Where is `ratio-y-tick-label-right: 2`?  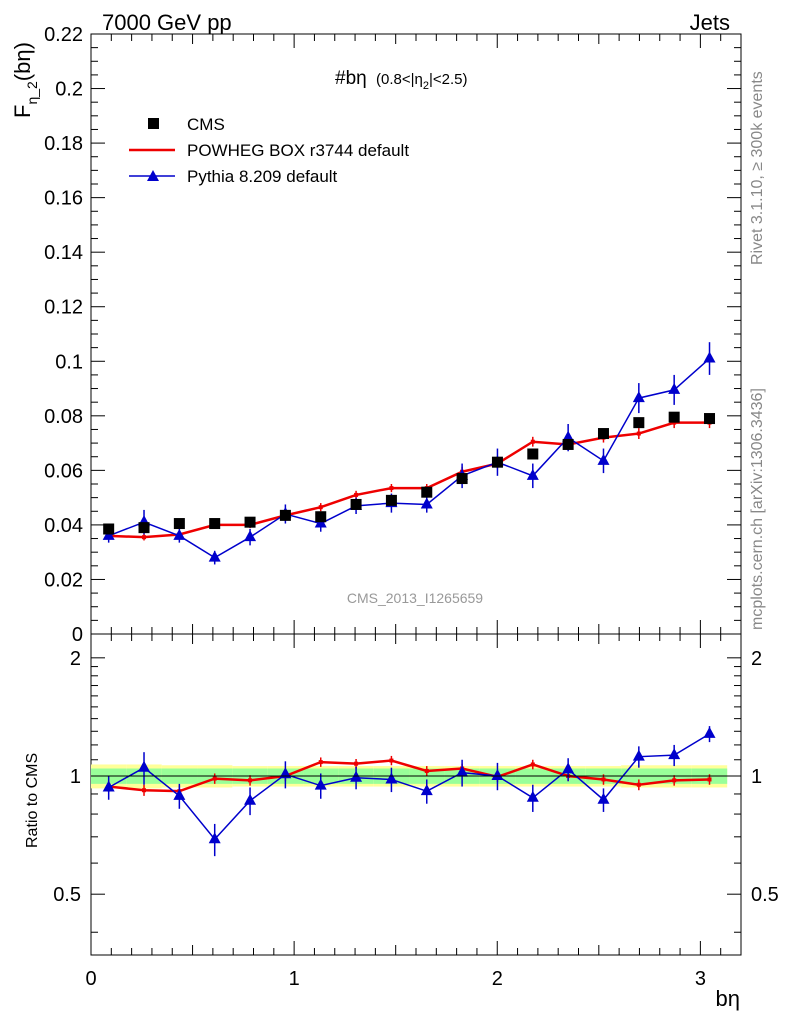
ratio-y-tick-label-right: 2 is located at coordinates (756, 659).